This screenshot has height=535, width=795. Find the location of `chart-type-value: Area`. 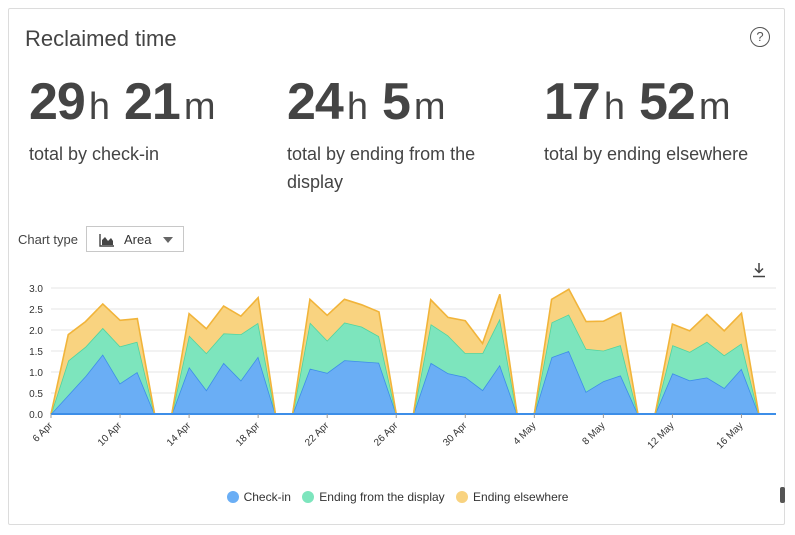

chart-type-value: Area is located at coordinates (138, 239).